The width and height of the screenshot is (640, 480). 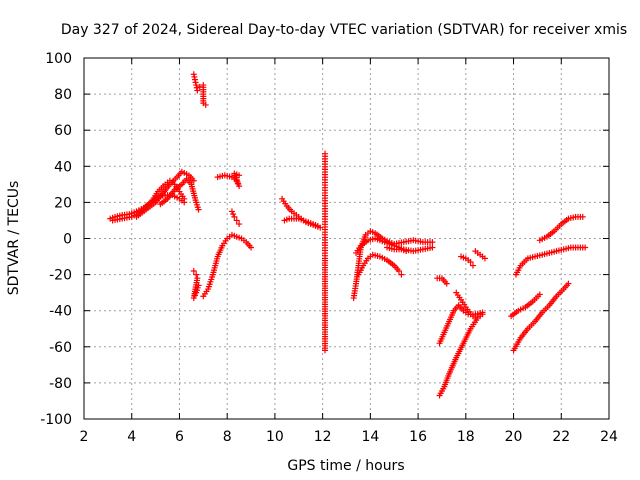 What do you see at coordinates (561, 437) in the screenshot?
I see `x-tick-label: 22` at bounding box center [561, 437].